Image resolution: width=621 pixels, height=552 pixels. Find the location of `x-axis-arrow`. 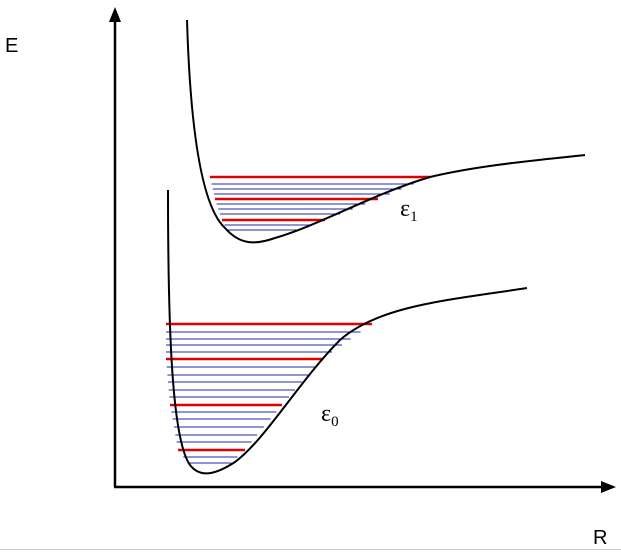

x-axis-arrow is located at coordinates (608, 487).